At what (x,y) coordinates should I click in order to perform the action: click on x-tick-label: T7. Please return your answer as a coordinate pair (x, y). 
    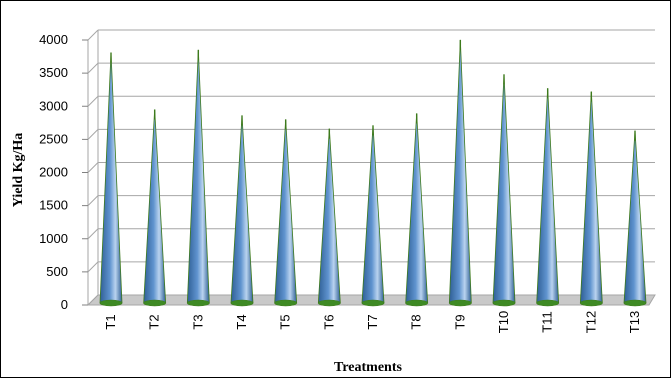
    Looking at the image, I should click on (372, 321).